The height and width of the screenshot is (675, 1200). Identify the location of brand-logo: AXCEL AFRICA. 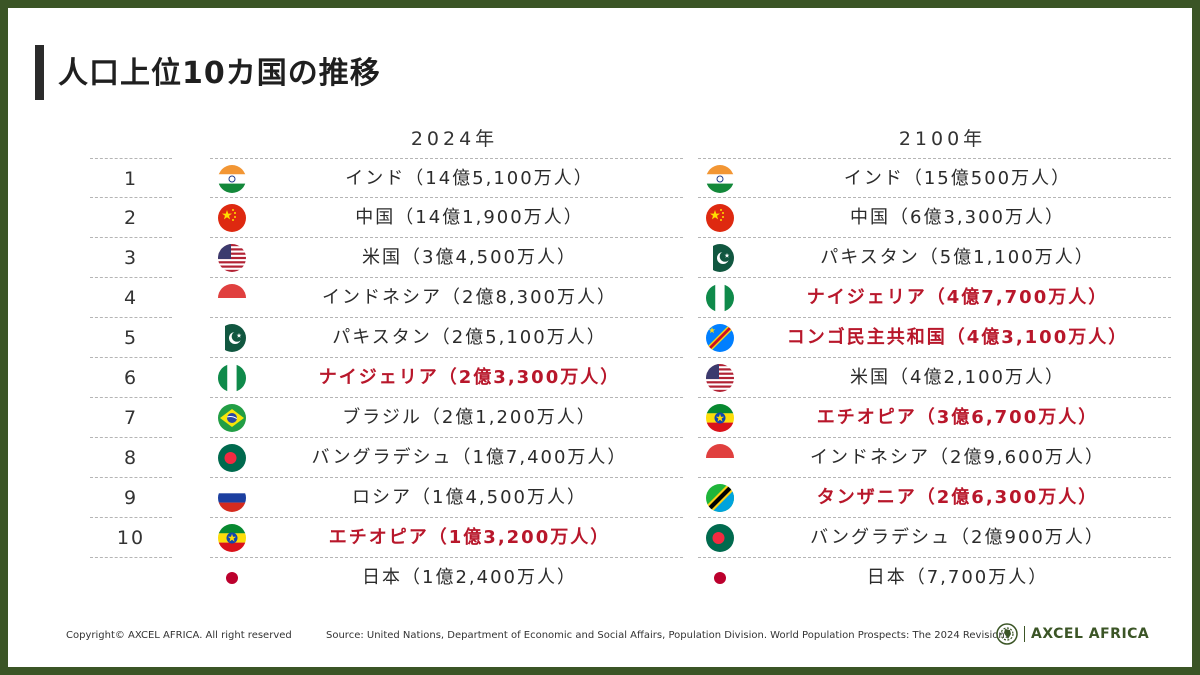
(1072, 634).